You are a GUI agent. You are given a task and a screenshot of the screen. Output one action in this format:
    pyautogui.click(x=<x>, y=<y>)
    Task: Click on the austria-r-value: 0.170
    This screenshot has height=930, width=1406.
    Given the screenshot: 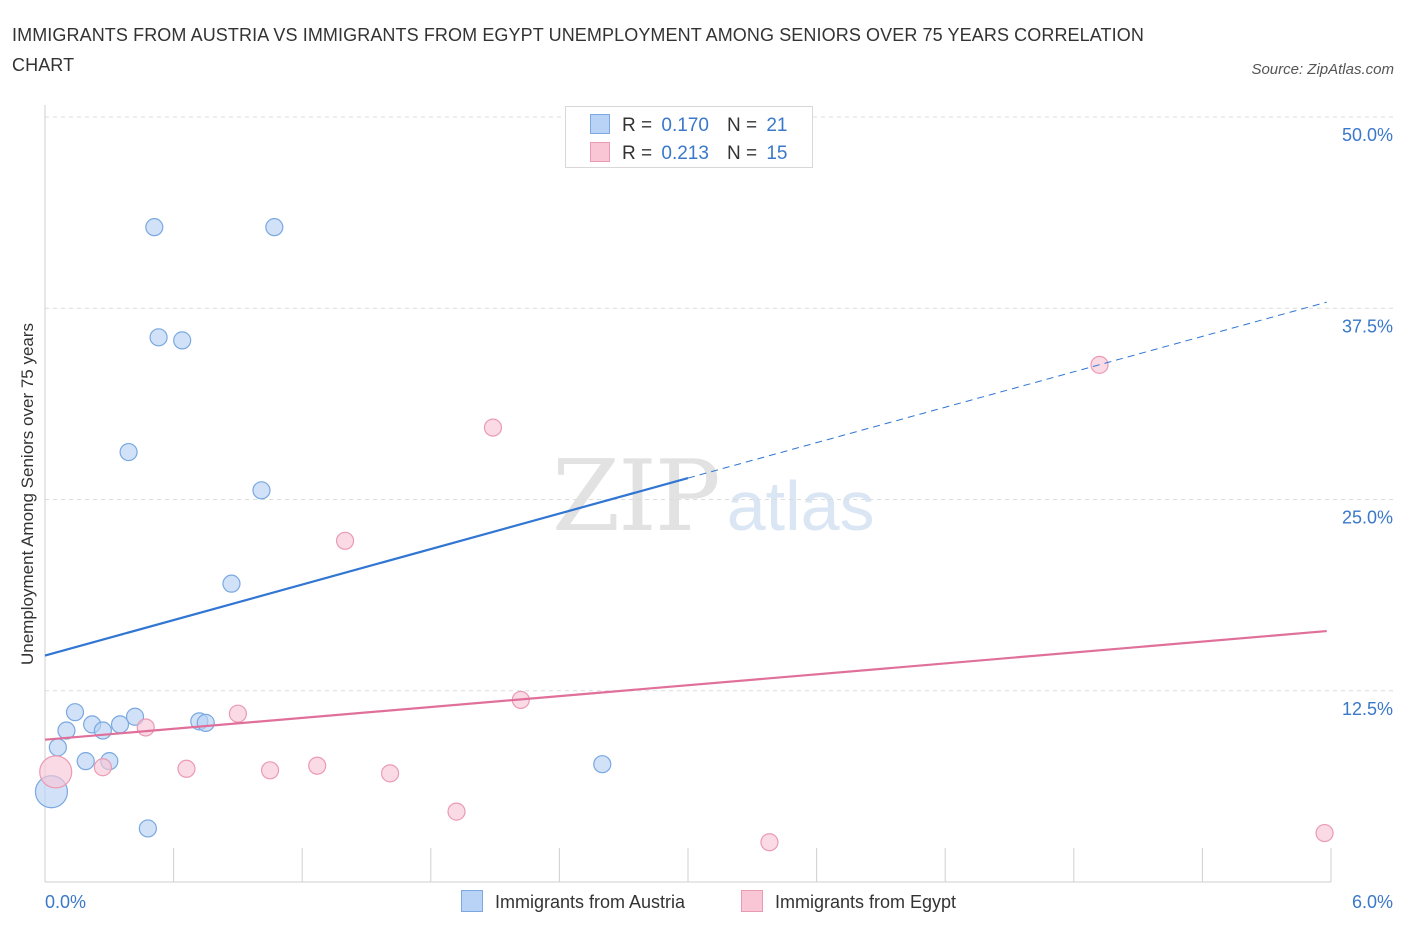 What is the action you would take?
    pyautogui.click(x=685, y=125)
    